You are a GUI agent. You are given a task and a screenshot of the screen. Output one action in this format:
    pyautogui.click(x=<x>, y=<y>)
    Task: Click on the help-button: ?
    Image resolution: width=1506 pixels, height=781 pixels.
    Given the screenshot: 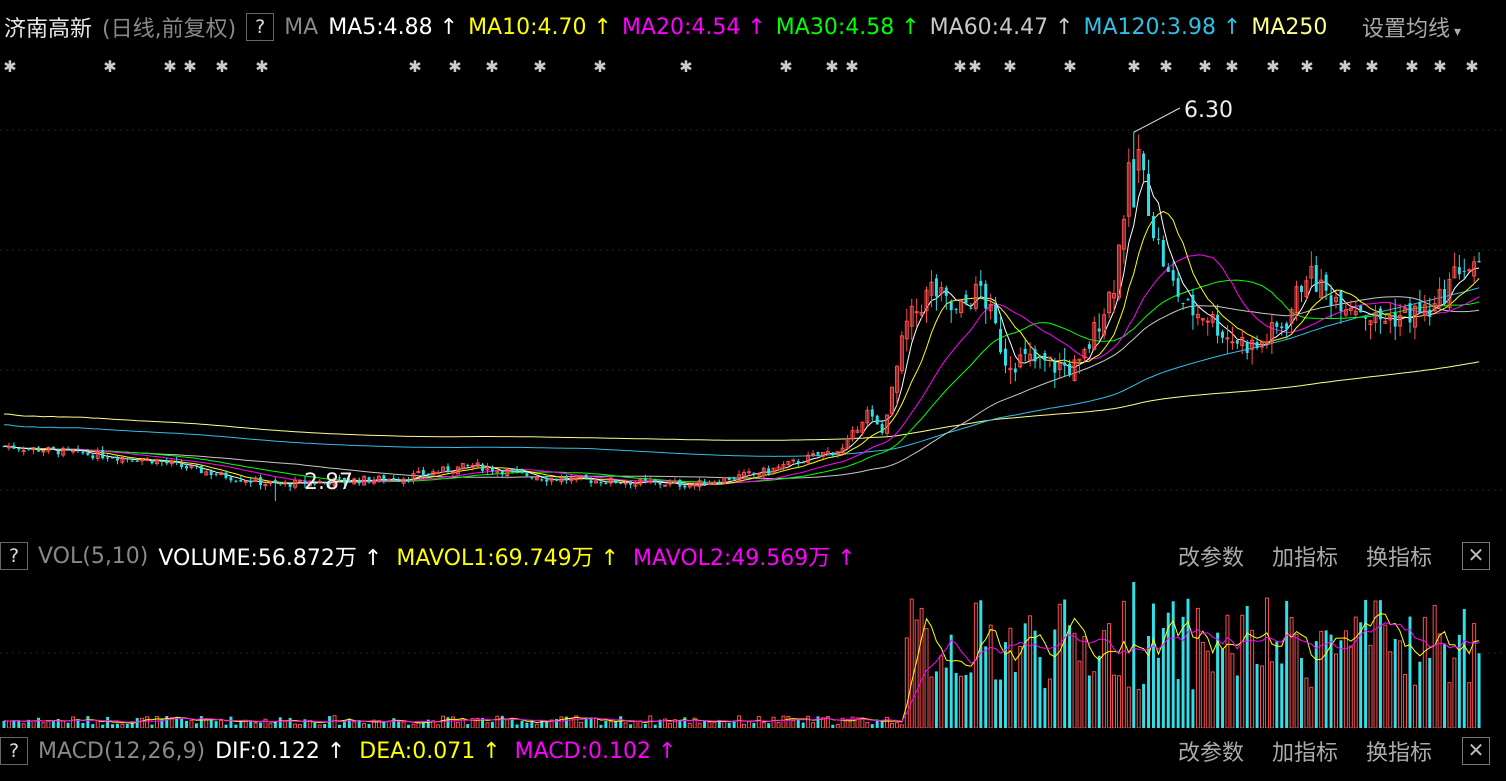 What is the action you would take?
    pyautogui.click(x=260, y=27)
    